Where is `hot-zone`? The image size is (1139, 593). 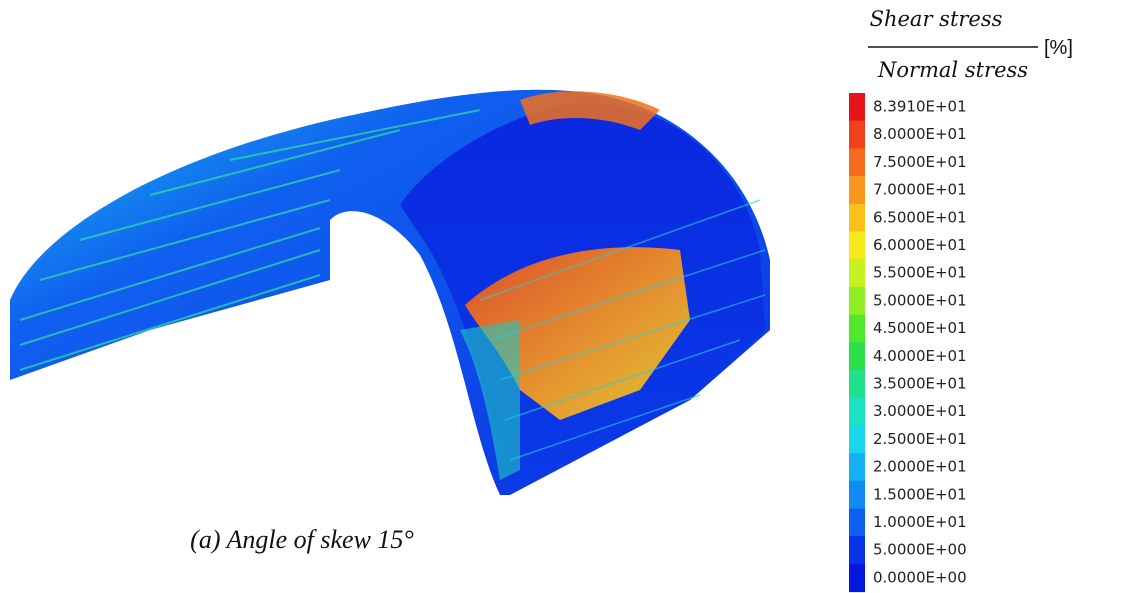
hot-zone is located at coordinates (590, 110).